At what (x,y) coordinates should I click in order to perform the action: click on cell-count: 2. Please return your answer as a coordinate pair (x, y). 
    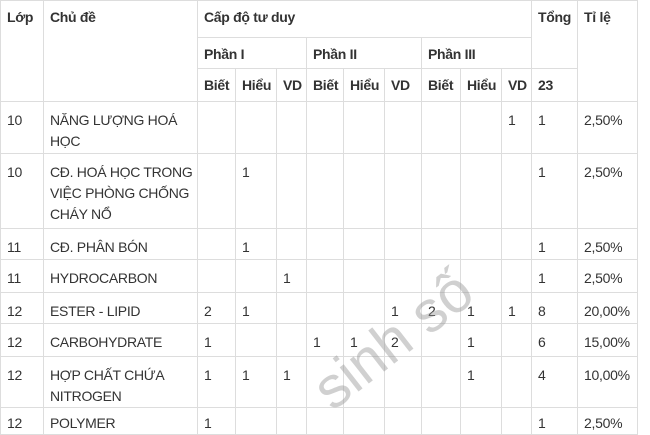
    Looking at the image, I should click on (441, 308).